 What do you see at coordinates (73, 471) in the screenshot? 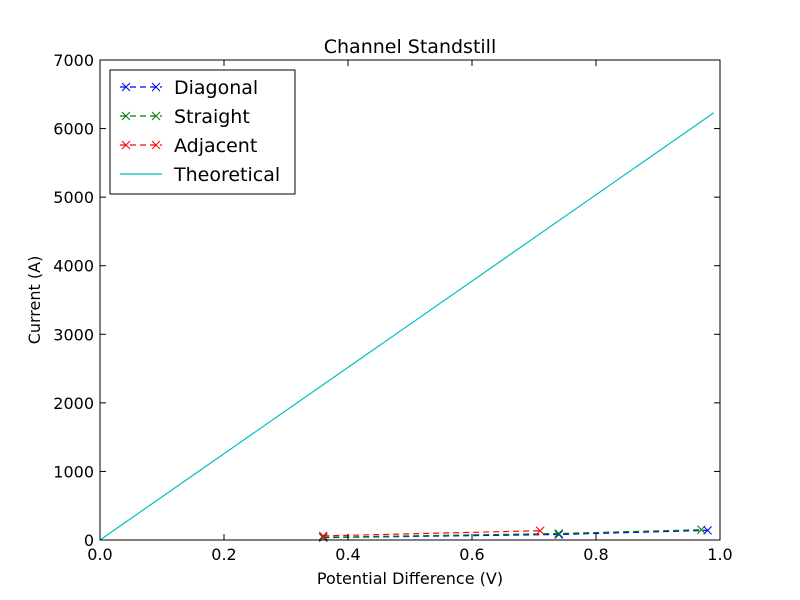
I see `y-tick-label: 1000` at bounding box center [73, 471].